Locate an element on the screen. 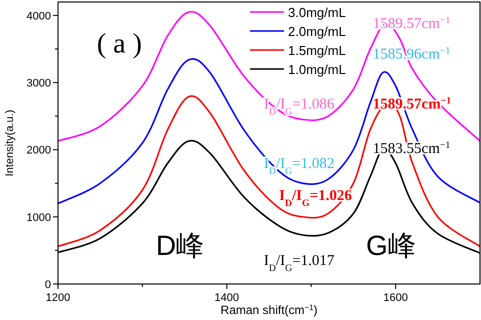  annotation: I$_{D}$/I$_{G}$=1.017 is located at coordinates (299, 263).